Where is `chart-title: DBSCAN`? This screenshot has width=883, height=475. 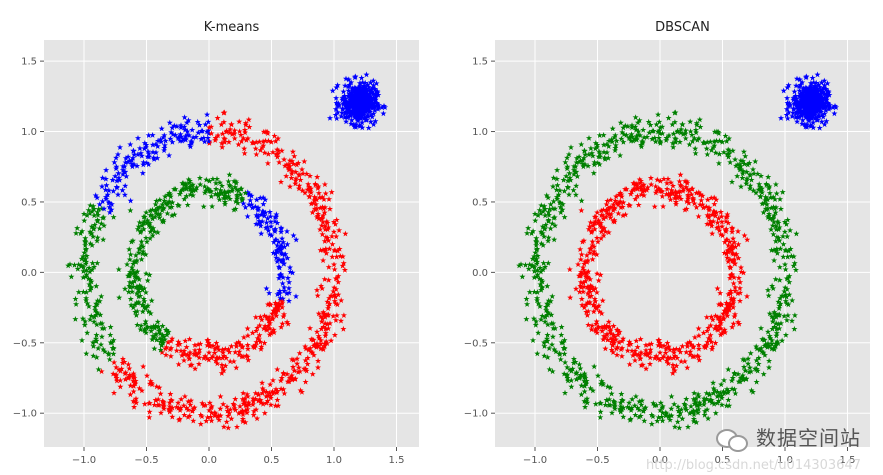 chart-title: DBSCAN is located at coordinates (682, 27).